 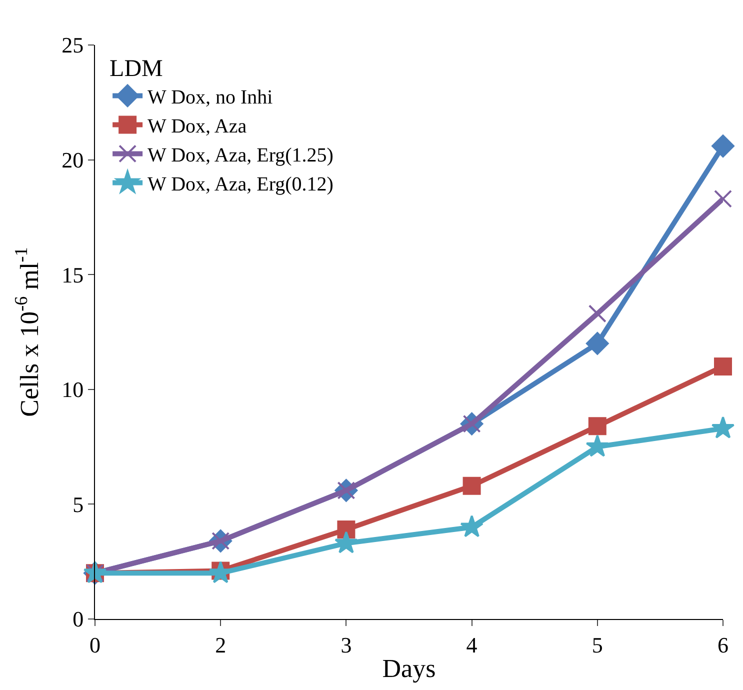 What do you see at coordinates (472, 645) in the screenshot?
I see `x-tick-label: 4` at bounding box center [472, 645].